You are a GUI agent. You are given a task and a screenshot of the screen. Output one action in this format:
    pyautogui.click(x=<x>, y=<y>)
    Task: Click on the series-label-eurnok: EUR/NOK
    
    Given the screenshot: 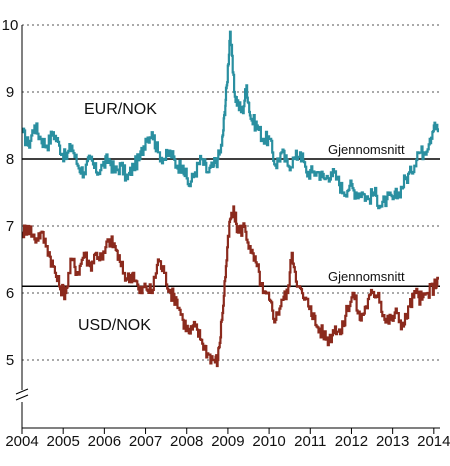 What is the action you would take?
    pyautogui.click(x=120, y=109)
    